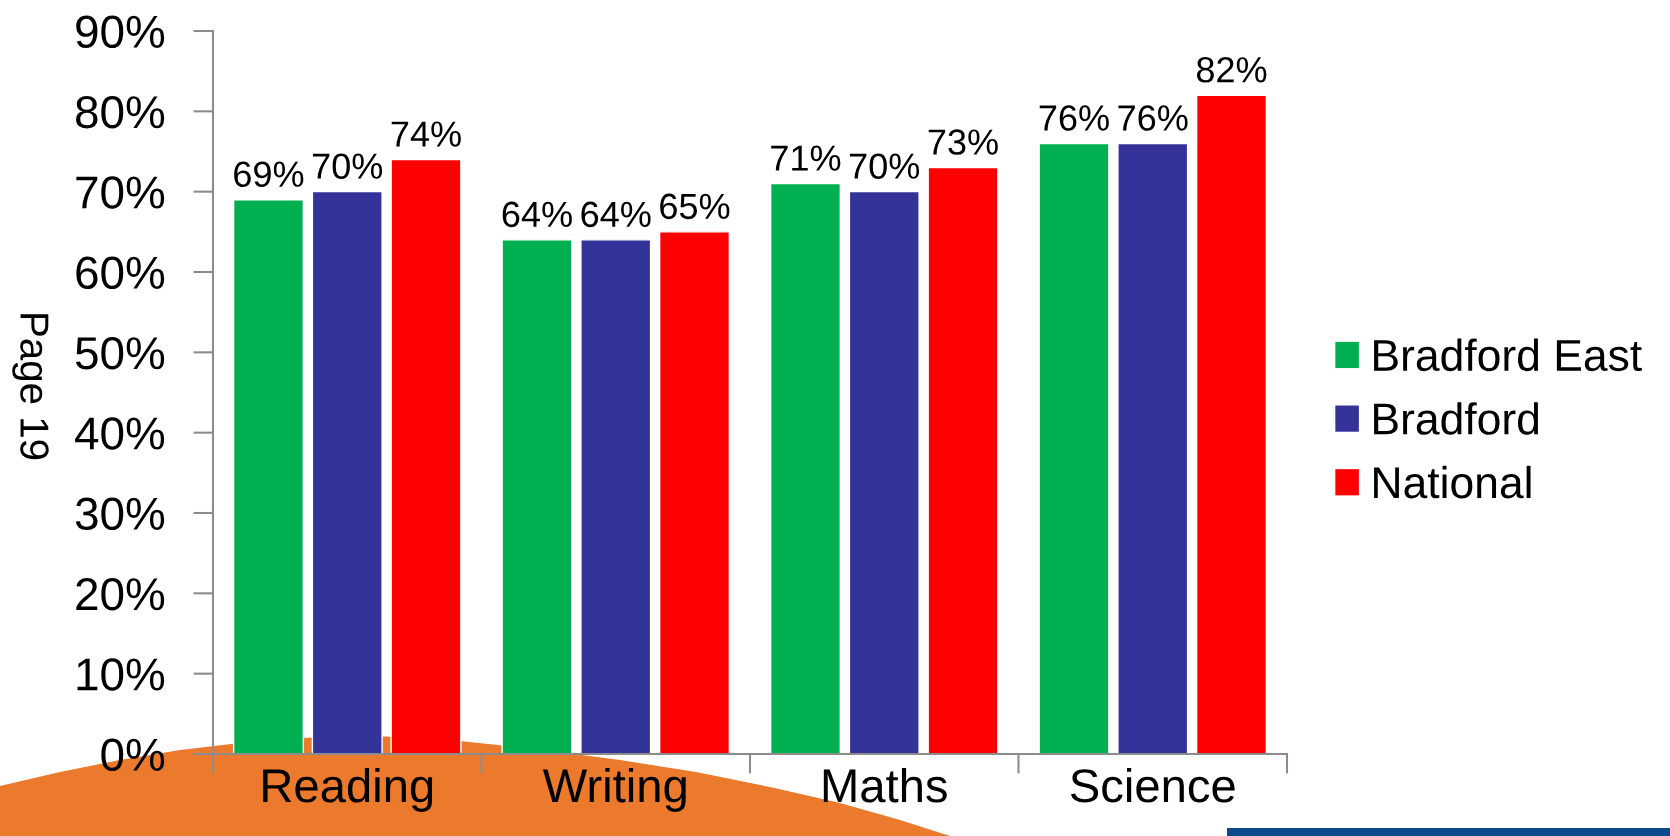 The image size is (1670, 836). I want to click on legend-label: Bradford East, so click(1508, 355).